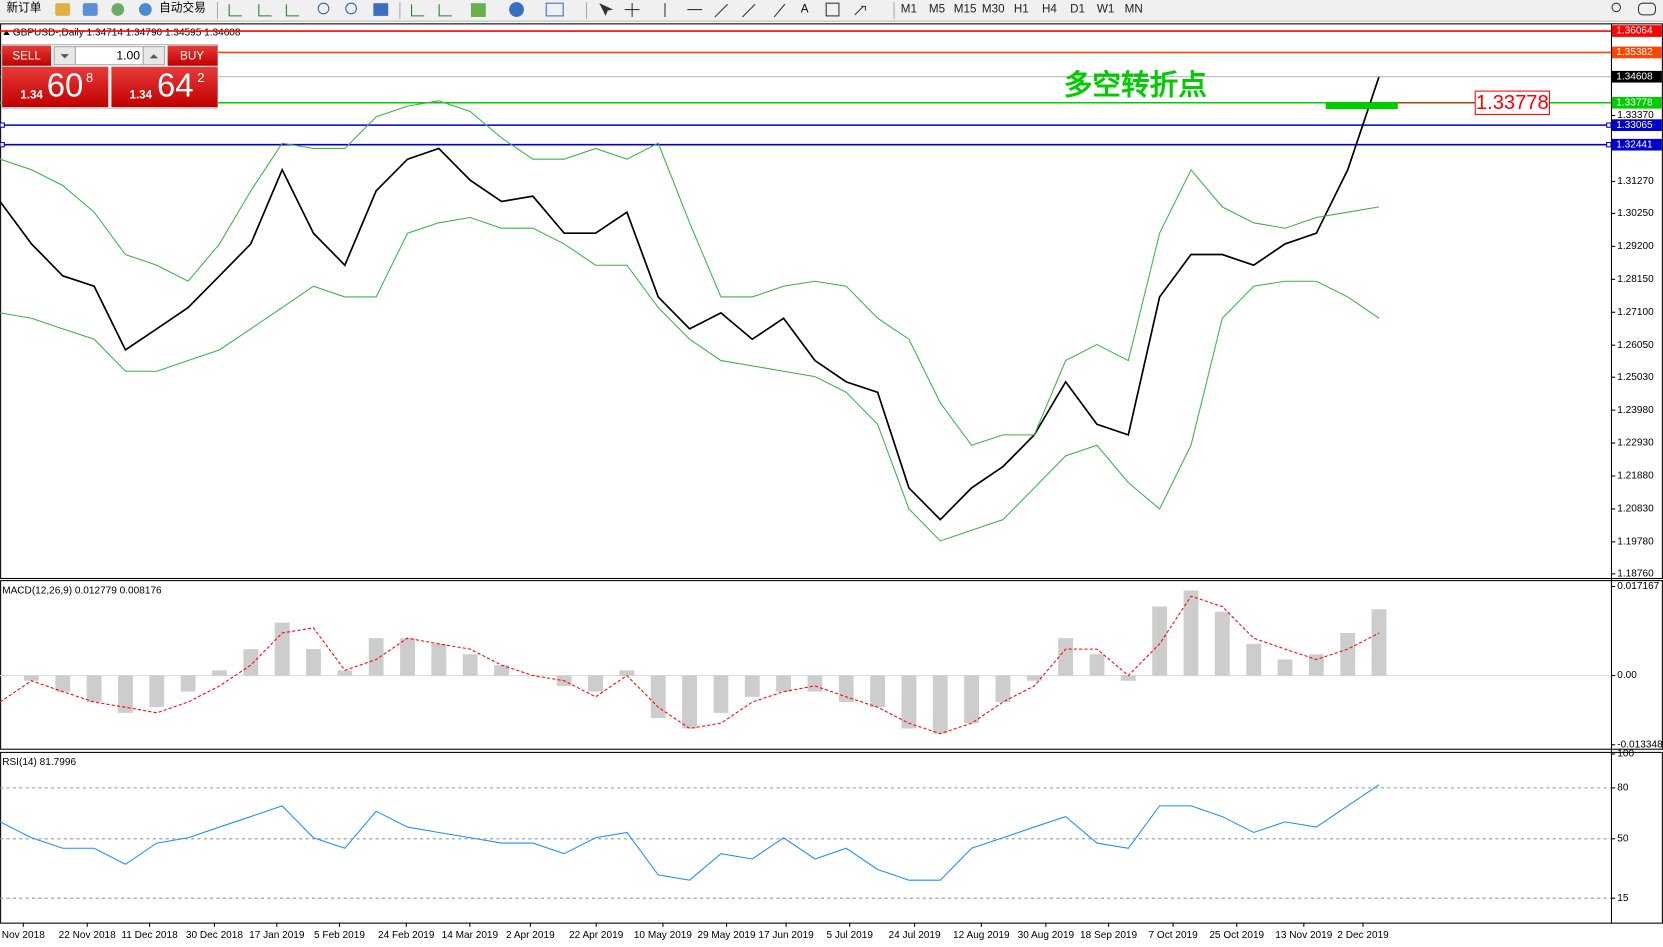  I want to click on chart-type-icons, so click(264, 10).